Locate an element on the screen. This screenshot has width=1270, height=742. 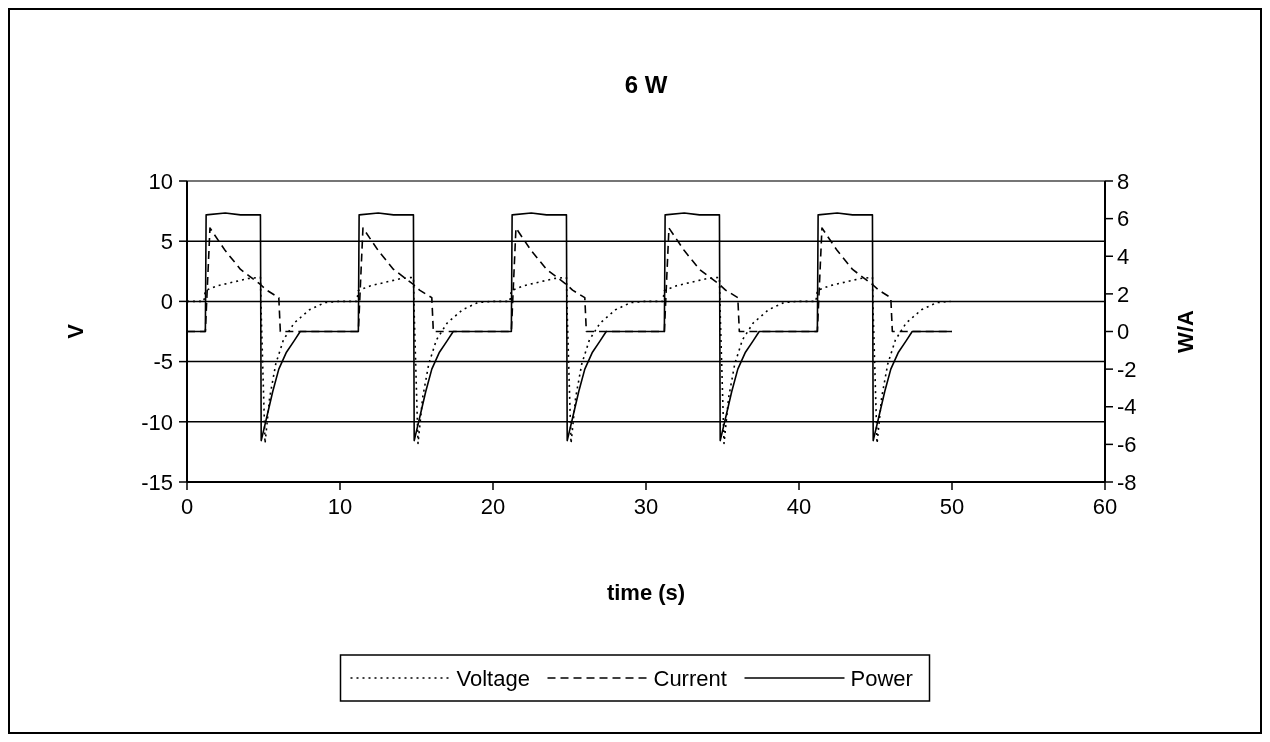
x-tick-label: 60 is located at coordinates (1105, 506).